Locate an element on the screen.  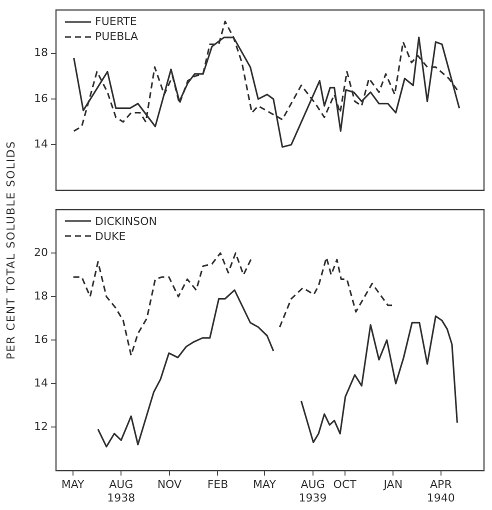
x-tick-label: AUG 1938 is located at coordinates (121, 491).